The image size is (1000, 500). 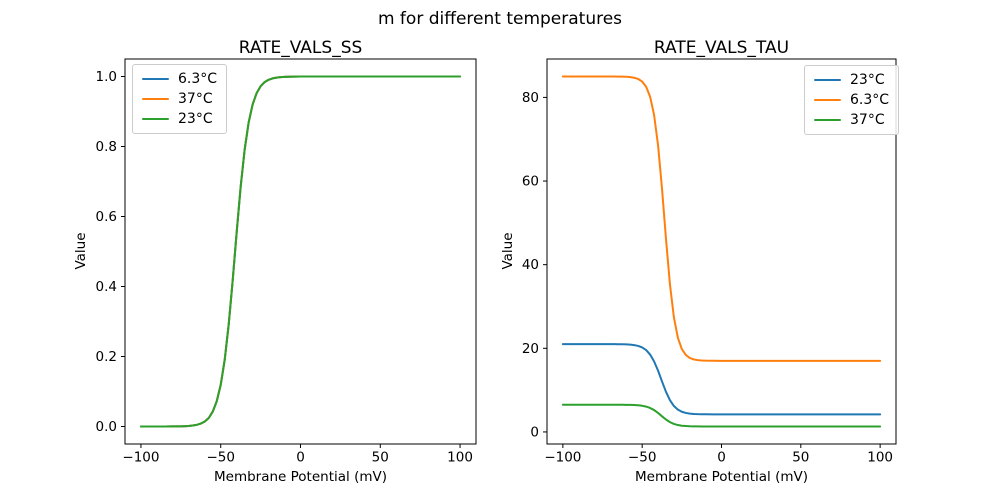 I want to click on tau-legend: 23°C 6.3°C 37°C, so click(x=852, y=100).